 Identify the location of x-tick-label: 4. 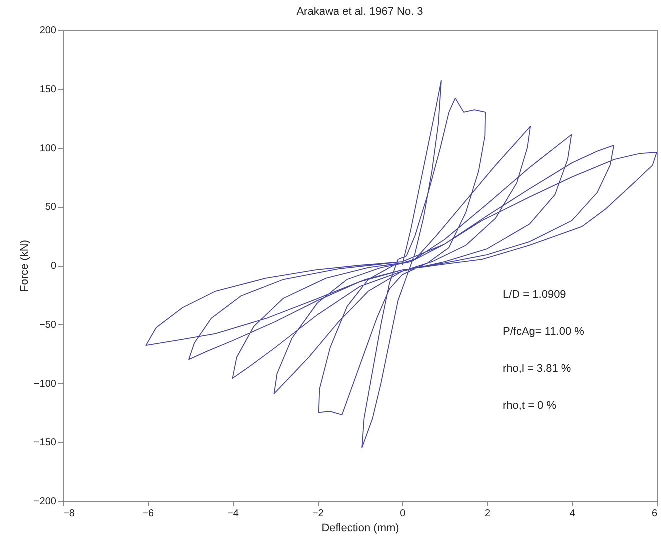
(573, 514).